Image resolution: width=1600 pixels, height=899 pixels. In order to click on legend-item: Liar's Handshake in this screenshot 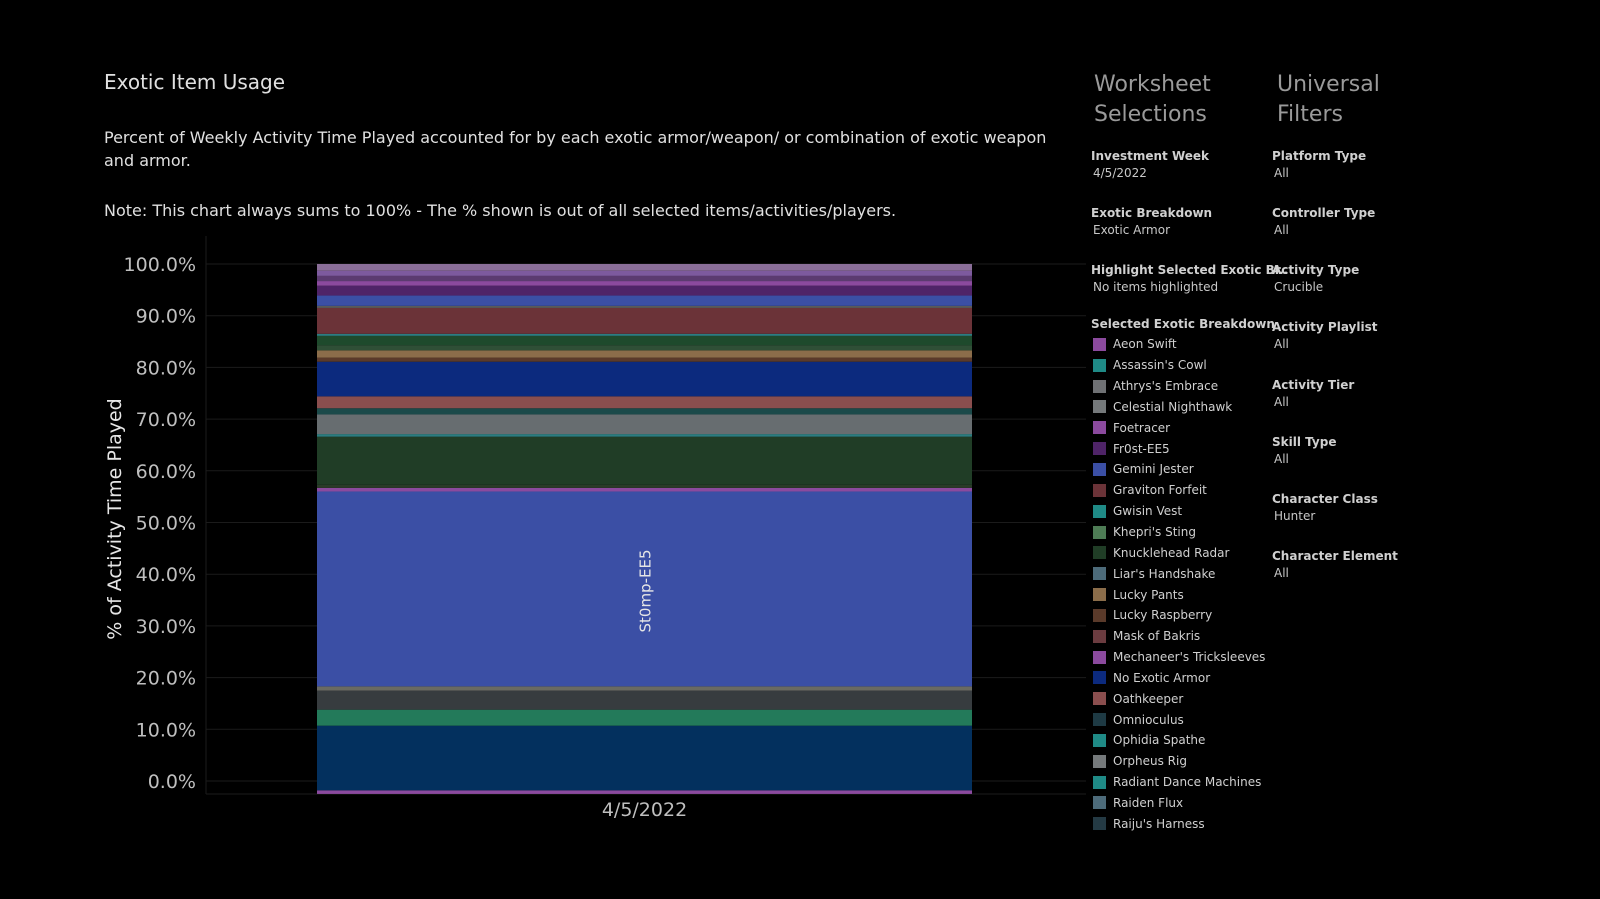, I will do `click(1183, 573)`.